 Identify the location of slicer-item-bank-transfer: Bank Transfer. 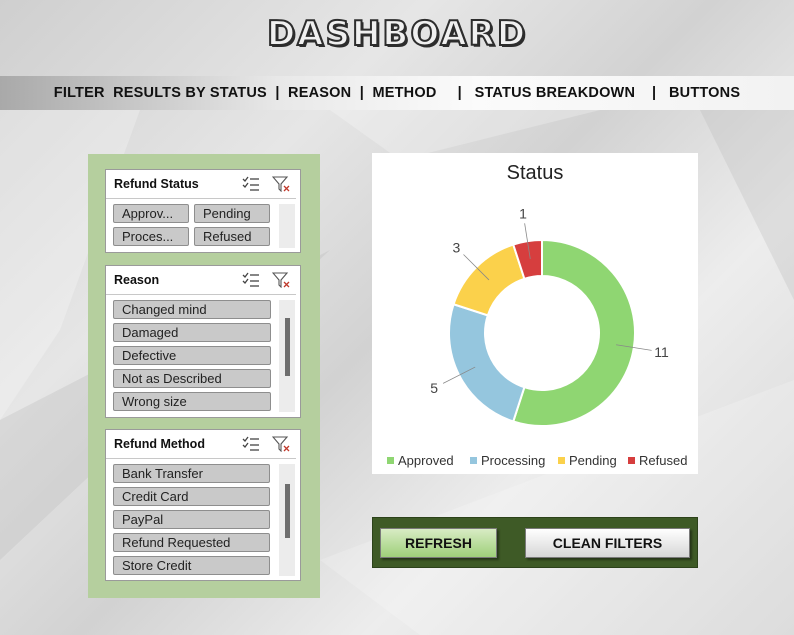
(191, 473).